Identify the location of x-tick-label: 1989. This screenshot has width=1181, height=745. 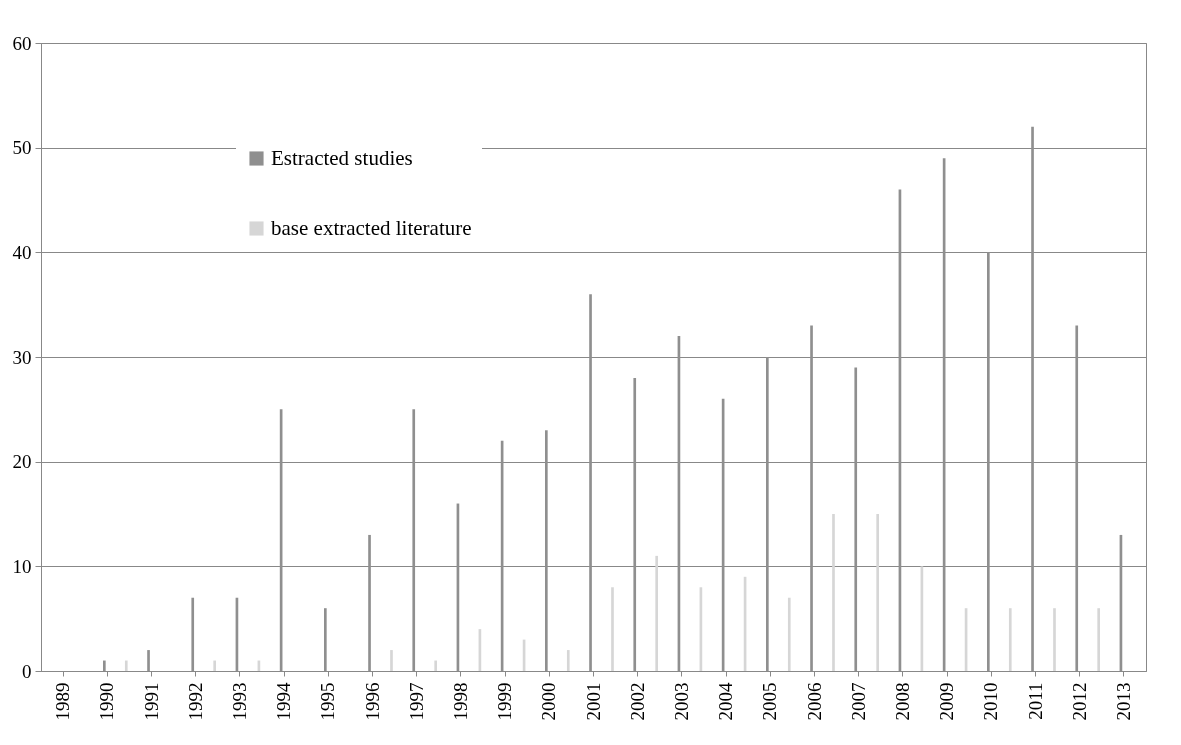
(63, 701).